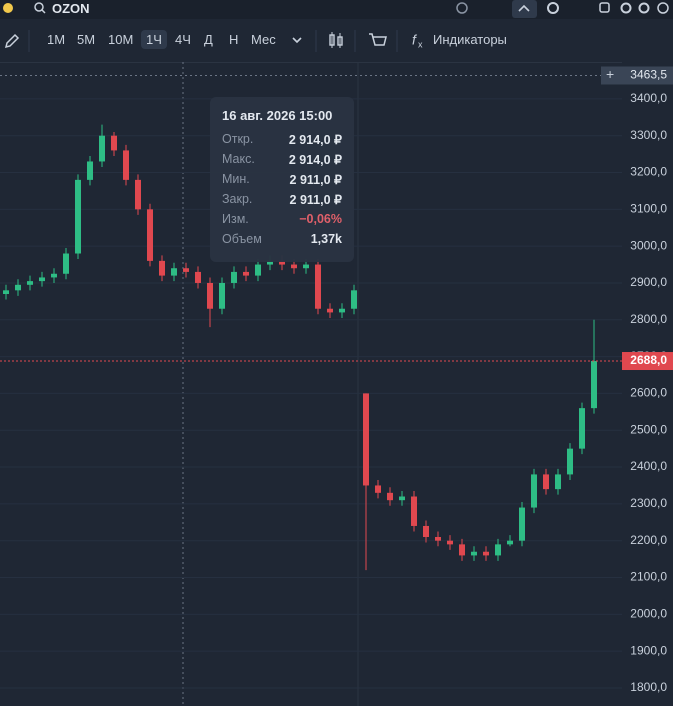 This screenshot has height=706, width=673. I want to click on crosshair-price-label: 3463,5, so click(648, 75).